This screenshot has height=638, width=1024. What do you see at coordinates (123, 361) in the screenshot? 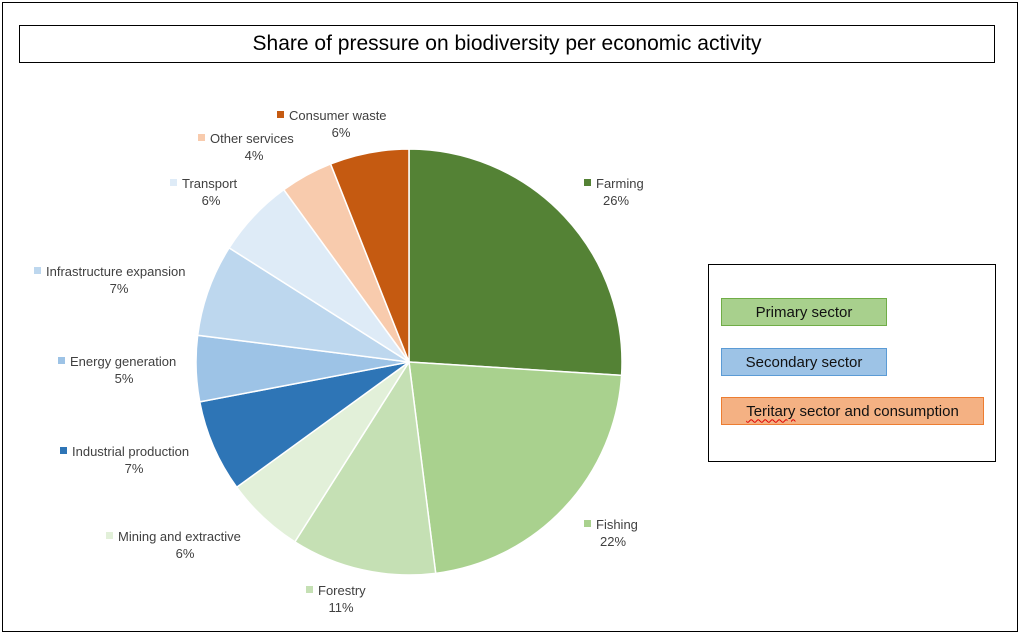
I see `slice-label-energy-generation: Energy generation` at bounding box center [123, 361].